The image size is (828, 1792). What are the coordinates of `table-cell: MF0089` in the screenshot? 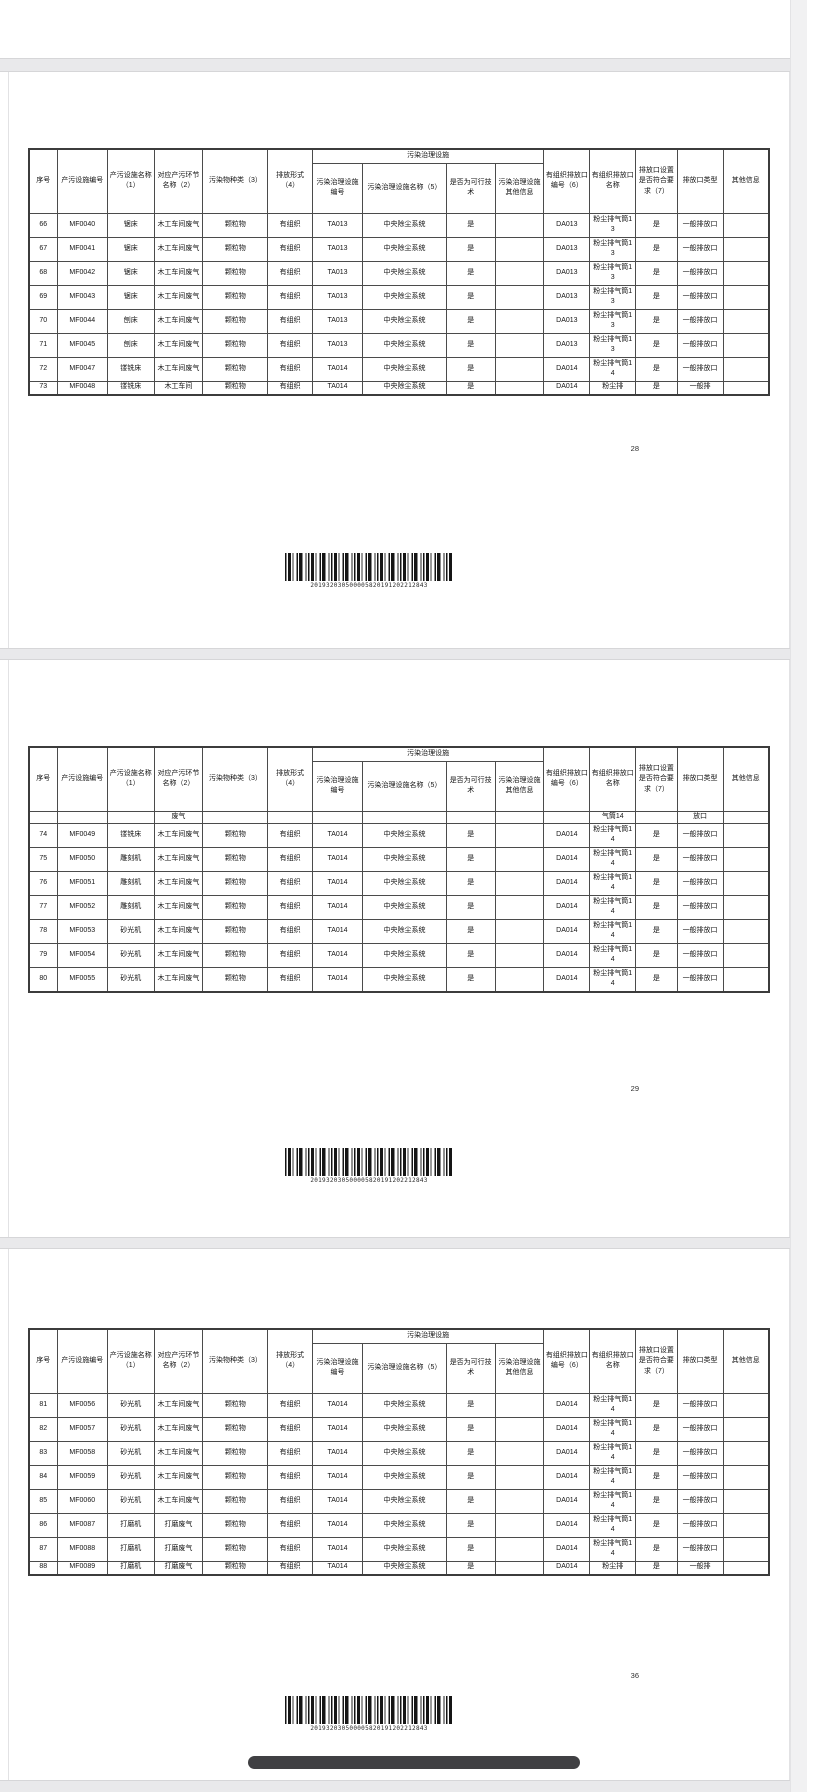 It's located at (82, 1567).